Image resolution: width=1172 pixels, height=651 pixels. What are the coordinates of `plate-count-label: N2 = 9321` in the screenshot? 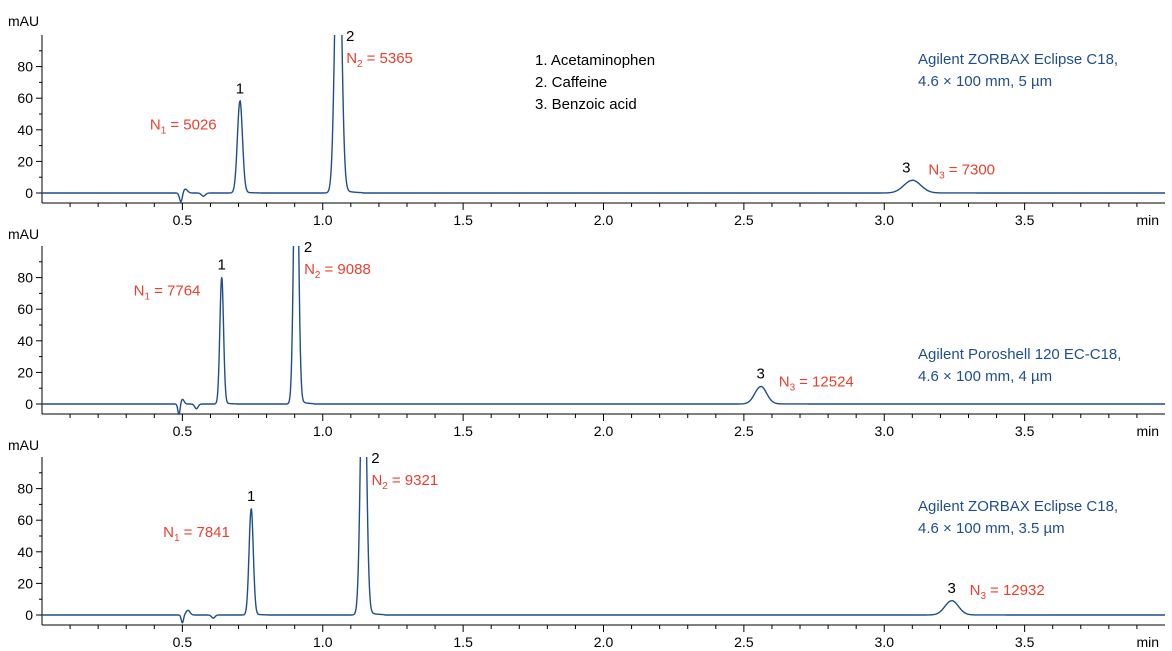 It's located at (404, 482).